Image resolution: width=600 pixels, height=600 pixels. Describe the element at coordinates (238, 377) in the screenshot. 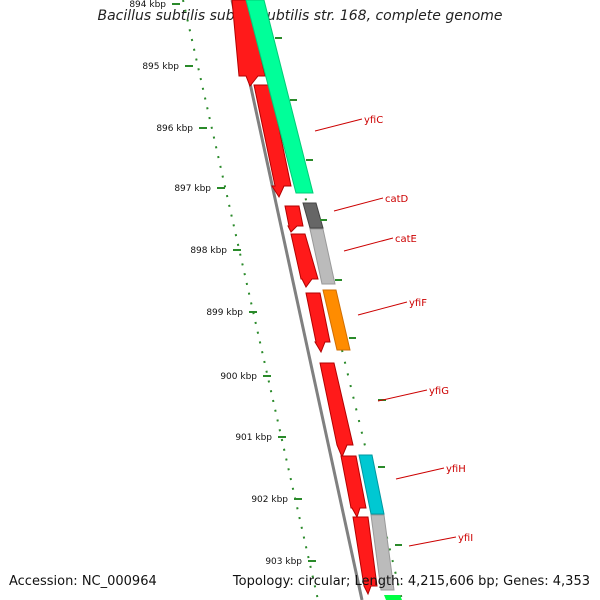

I see `axis-tick-label: 900 kbp` at that location.